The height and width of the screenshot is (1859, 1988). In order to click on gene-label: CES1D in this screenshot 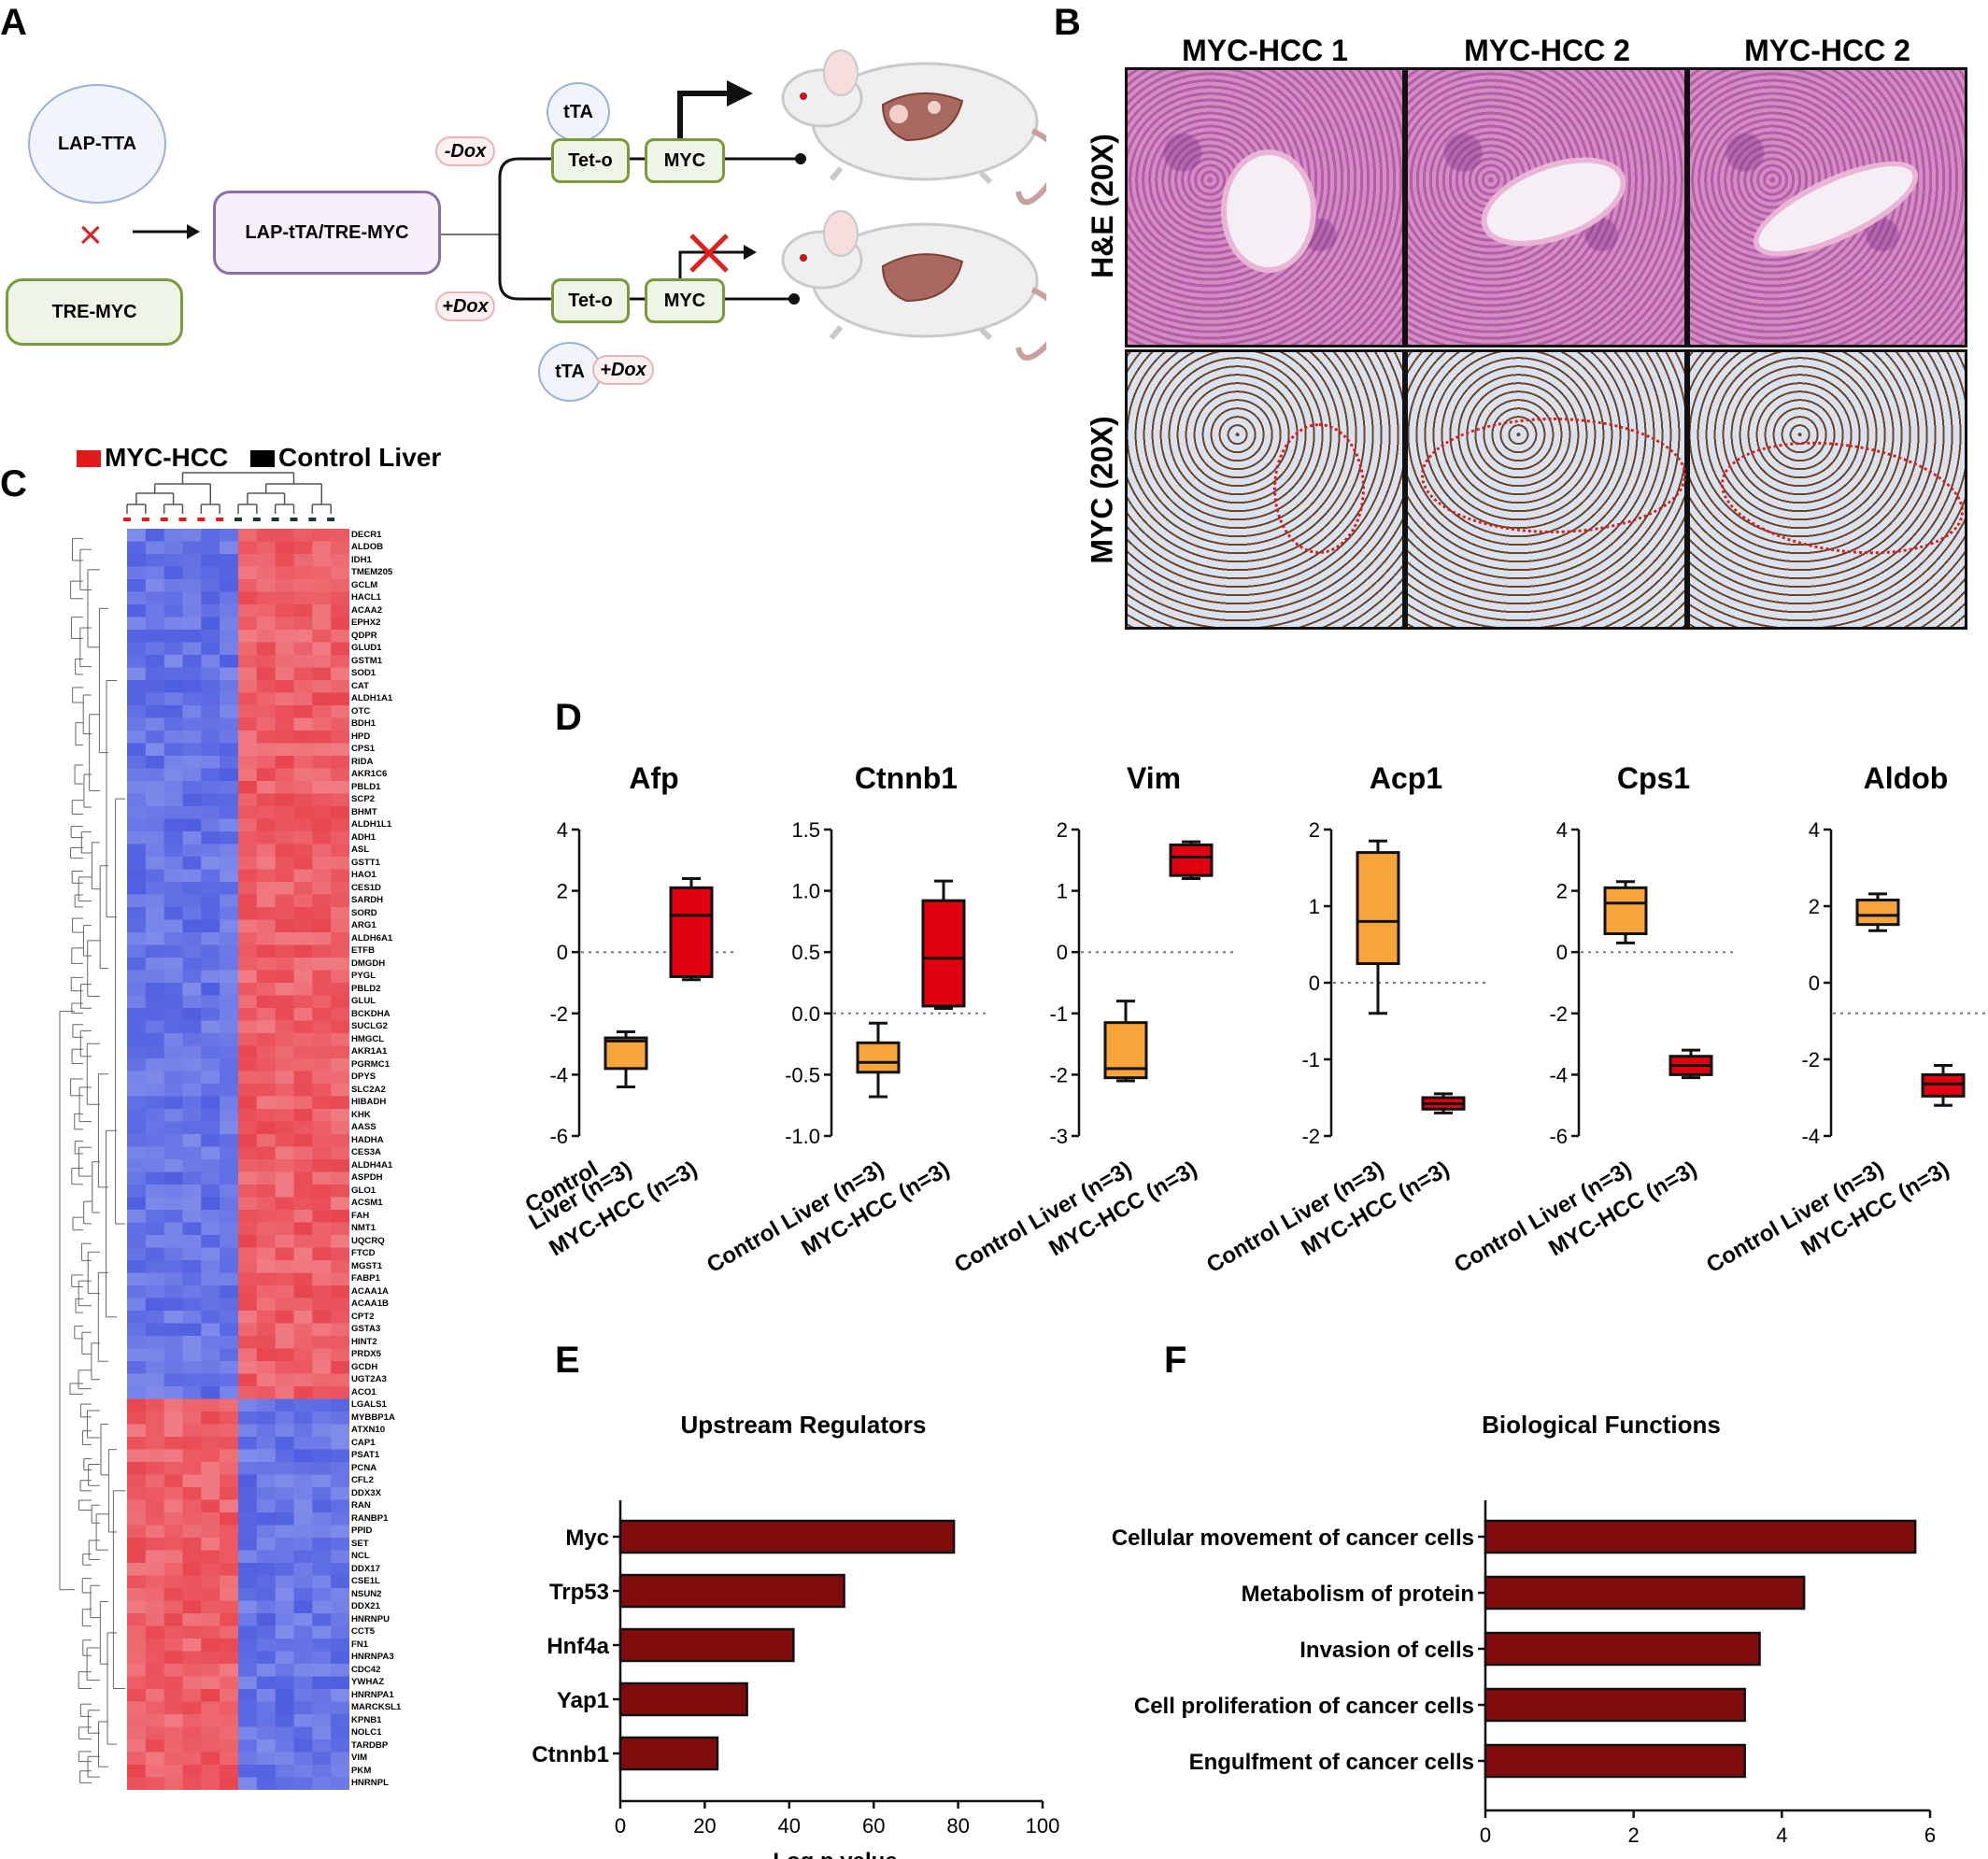, I will do `click(366, 888)`.